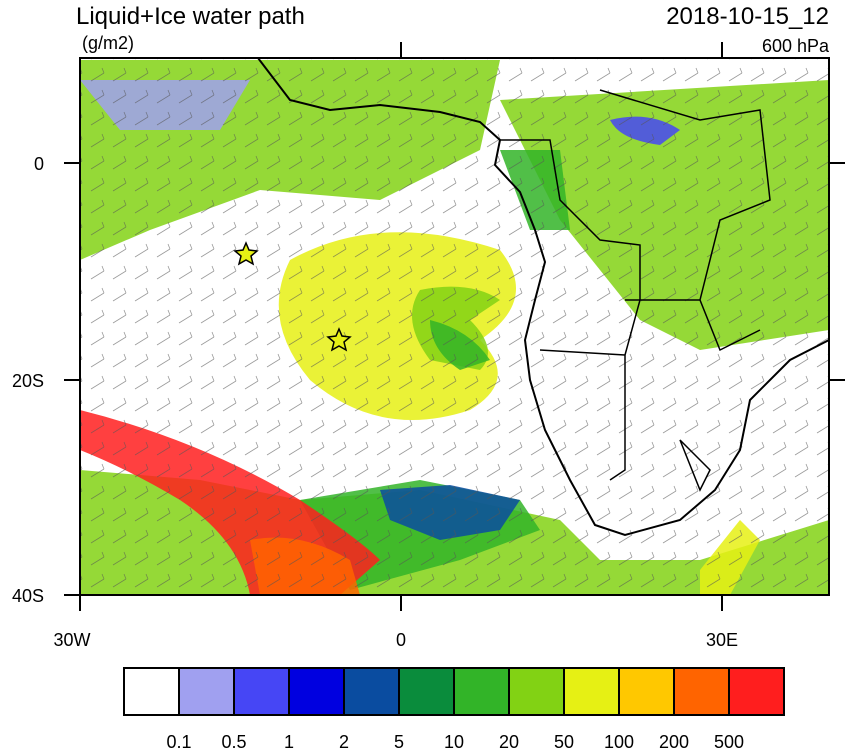  What do you see at coordinates (747, 16) in the screenshot?
I see `date: 2018-10-15_12` at bounding box center [747, 16].